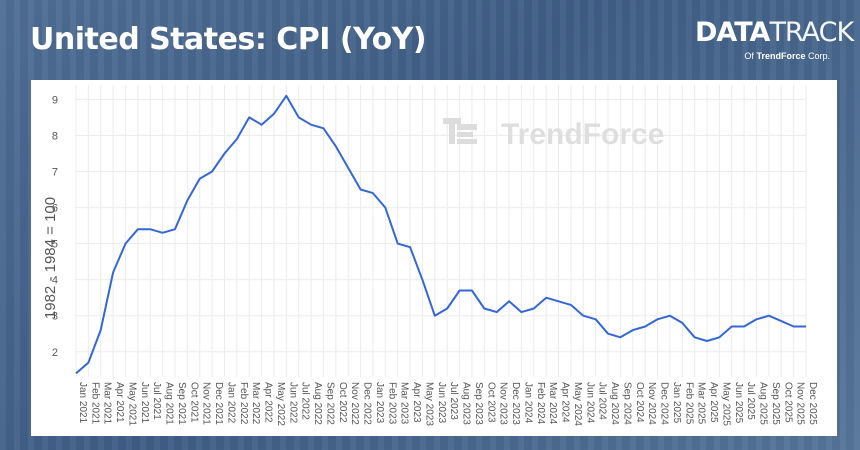 The height and width of the screenshot is (450, 860). What do you see at coordinates (55, 173) in the screenshot?
I see `y-tick-label: 7` at bounding box center [55, 173].